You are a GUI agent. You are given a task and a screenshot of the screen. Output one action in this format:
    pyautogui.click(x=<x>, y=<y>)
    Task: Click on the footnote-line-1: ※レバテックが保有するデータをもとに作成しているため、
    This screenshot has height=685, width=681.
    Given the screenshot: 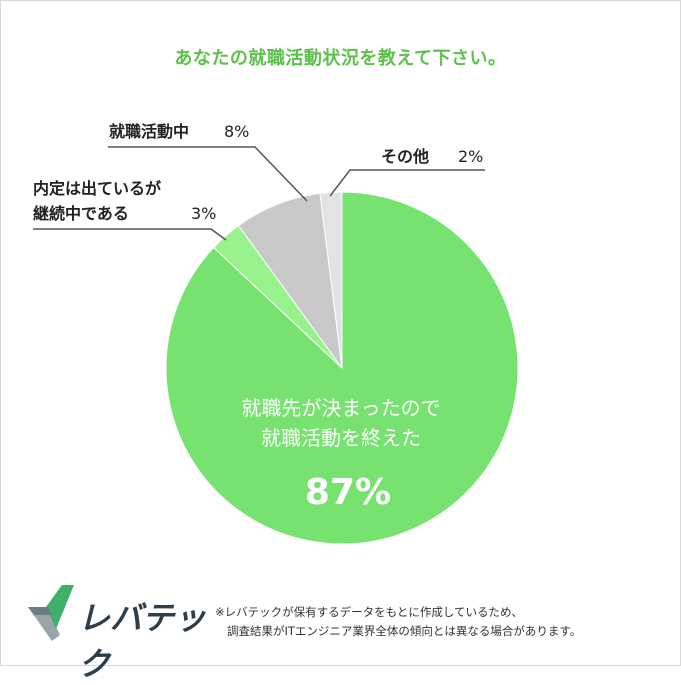 What is the action you would take?
    pyautogui.click(x=369, y=612)
    